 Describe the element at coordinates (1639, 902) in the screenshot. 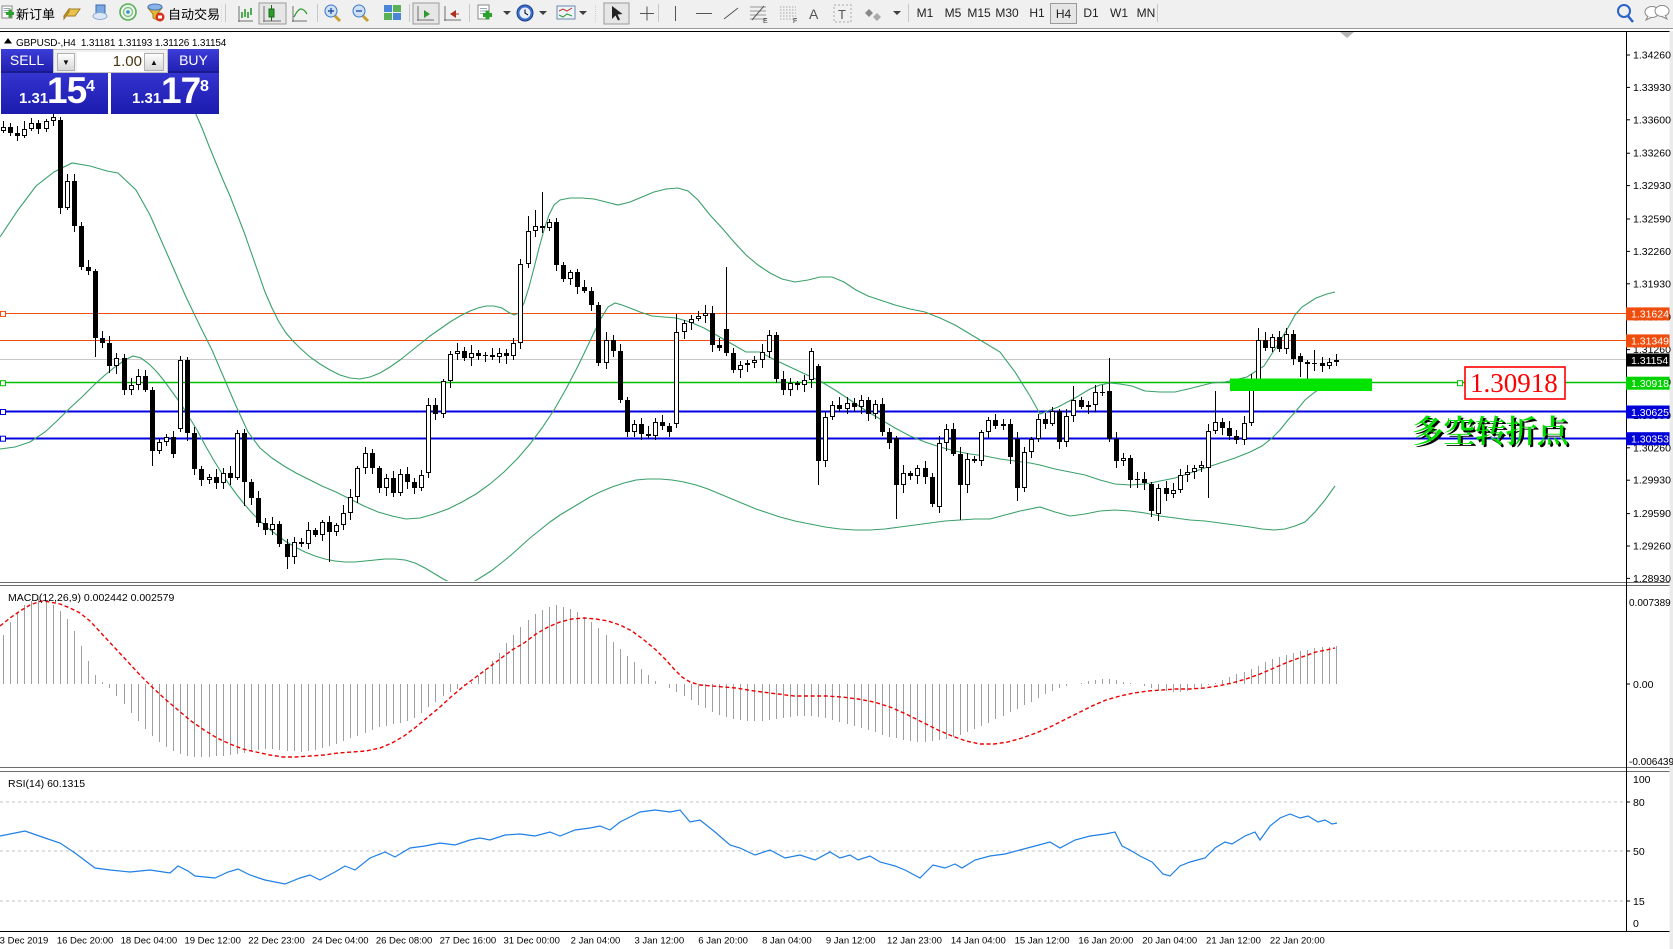

I see `svg-text: 15` at that location.